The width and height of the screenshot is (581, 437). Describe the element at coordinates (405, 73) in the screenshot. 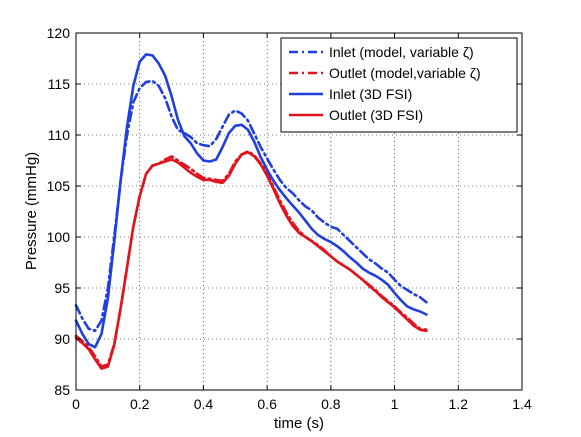

I see `legend-label-1: Outlet (model,variable ζ)` at that location.